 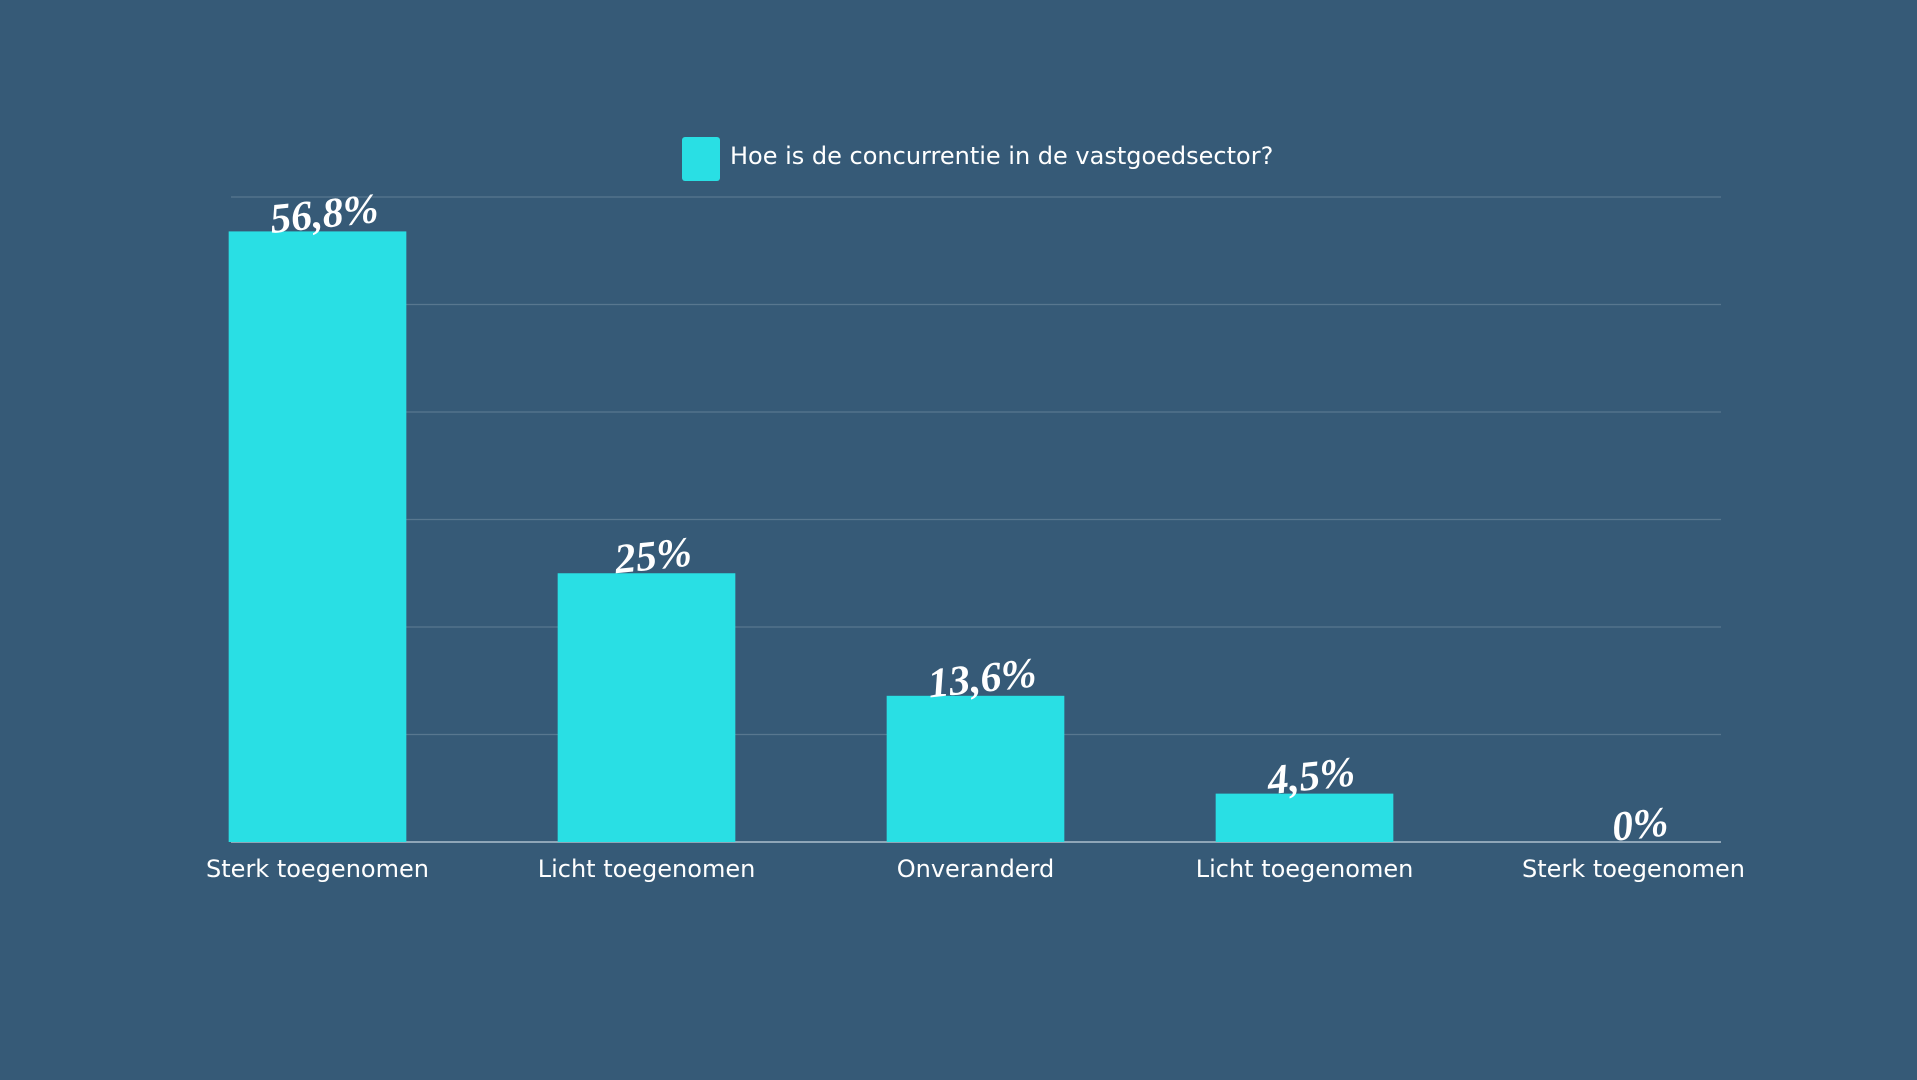 I want to click on value-label: 25%, so click(x=652, y=556).